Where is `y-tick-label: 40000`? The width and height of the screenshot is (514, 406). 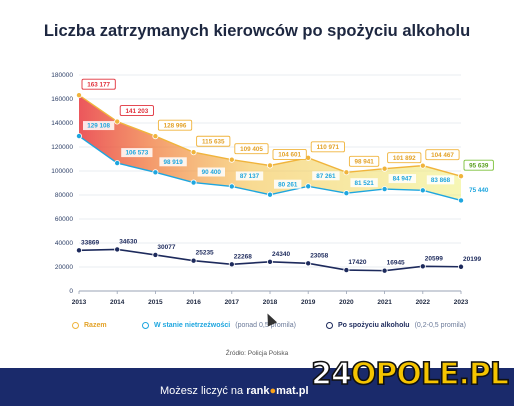
y-tick-label: 40000 is located at coordinates (64, 243).